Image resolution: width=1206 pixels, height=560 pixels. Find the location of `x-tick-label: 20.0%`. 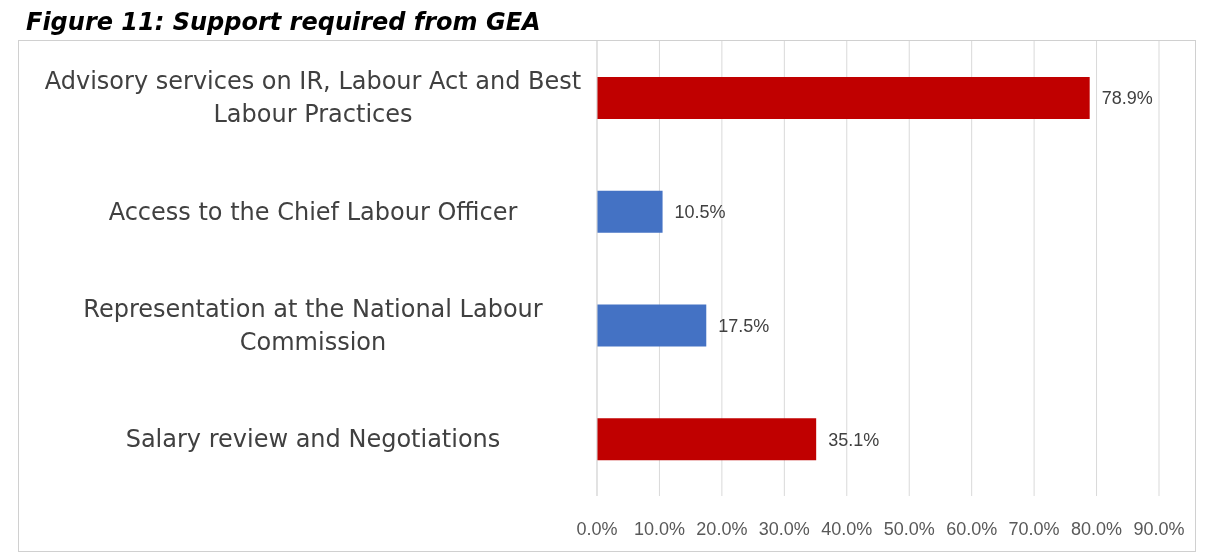

x-tick-label: 20.0% is located at coordinates (722, 528).